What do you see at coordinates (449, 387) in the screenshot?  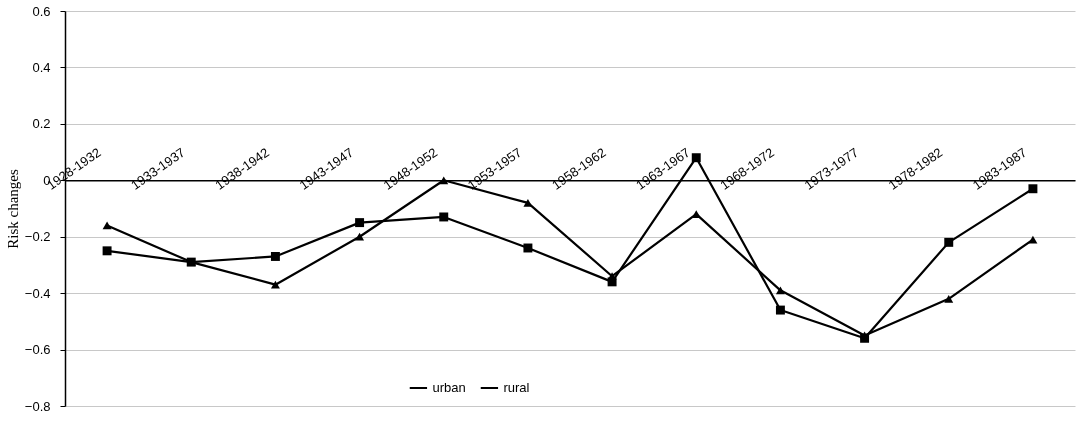 I see `legend-label: urban` at bounding box center [449, 387].